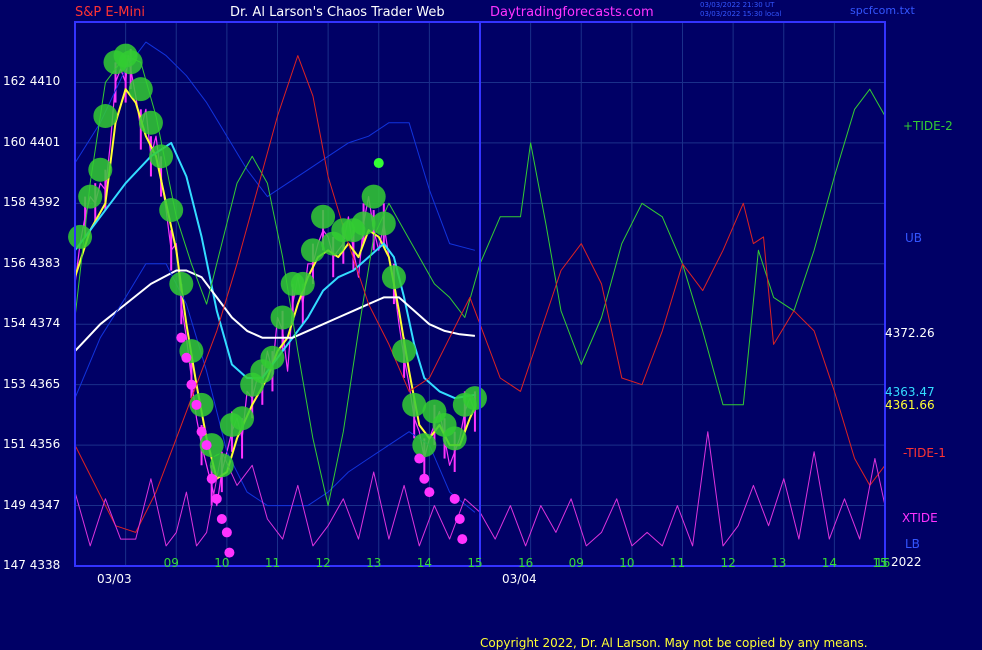  What do you see at coordinates (741, 14) in the screenshot?
I see `timestamp-local: 03/03/2022 15:30 local` at bounding box center [741, 14].